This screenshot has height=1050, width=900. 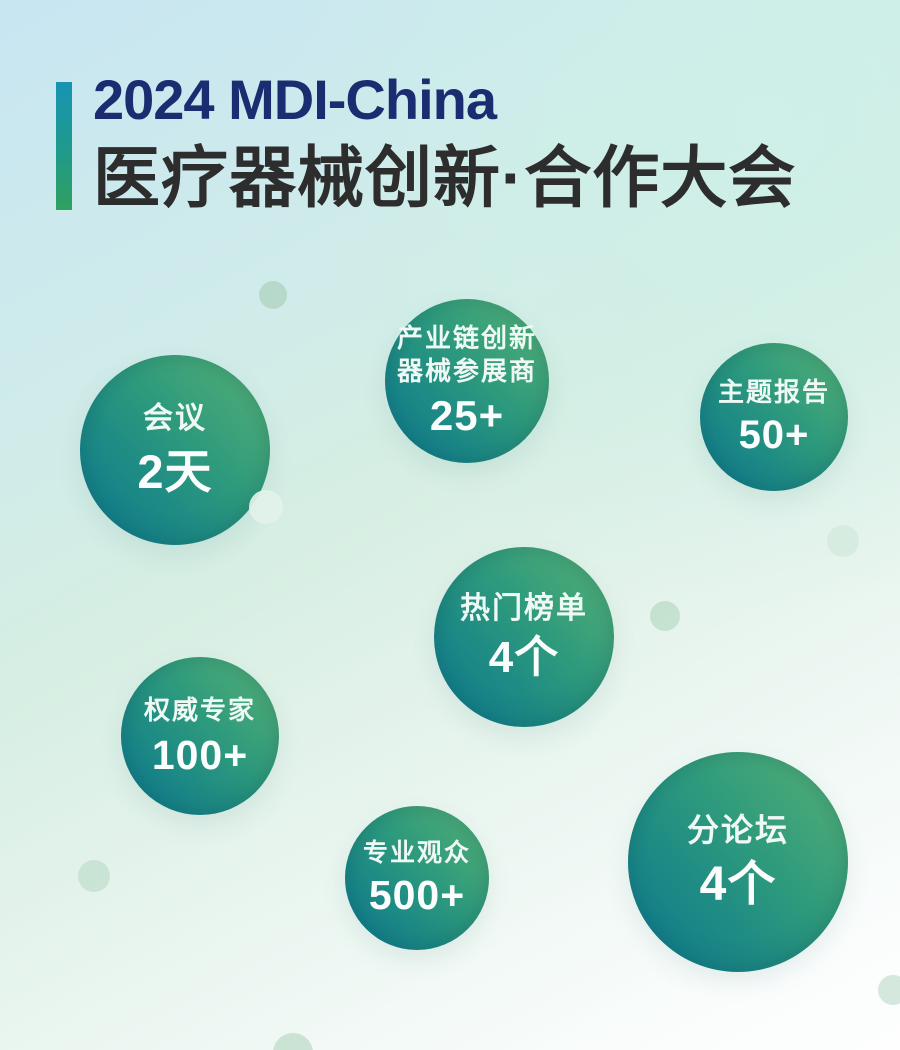 What do you see at coordinates (774, 435) in the screenshot?
I see `stat-value: 50+` at bounding box center [774, 435].